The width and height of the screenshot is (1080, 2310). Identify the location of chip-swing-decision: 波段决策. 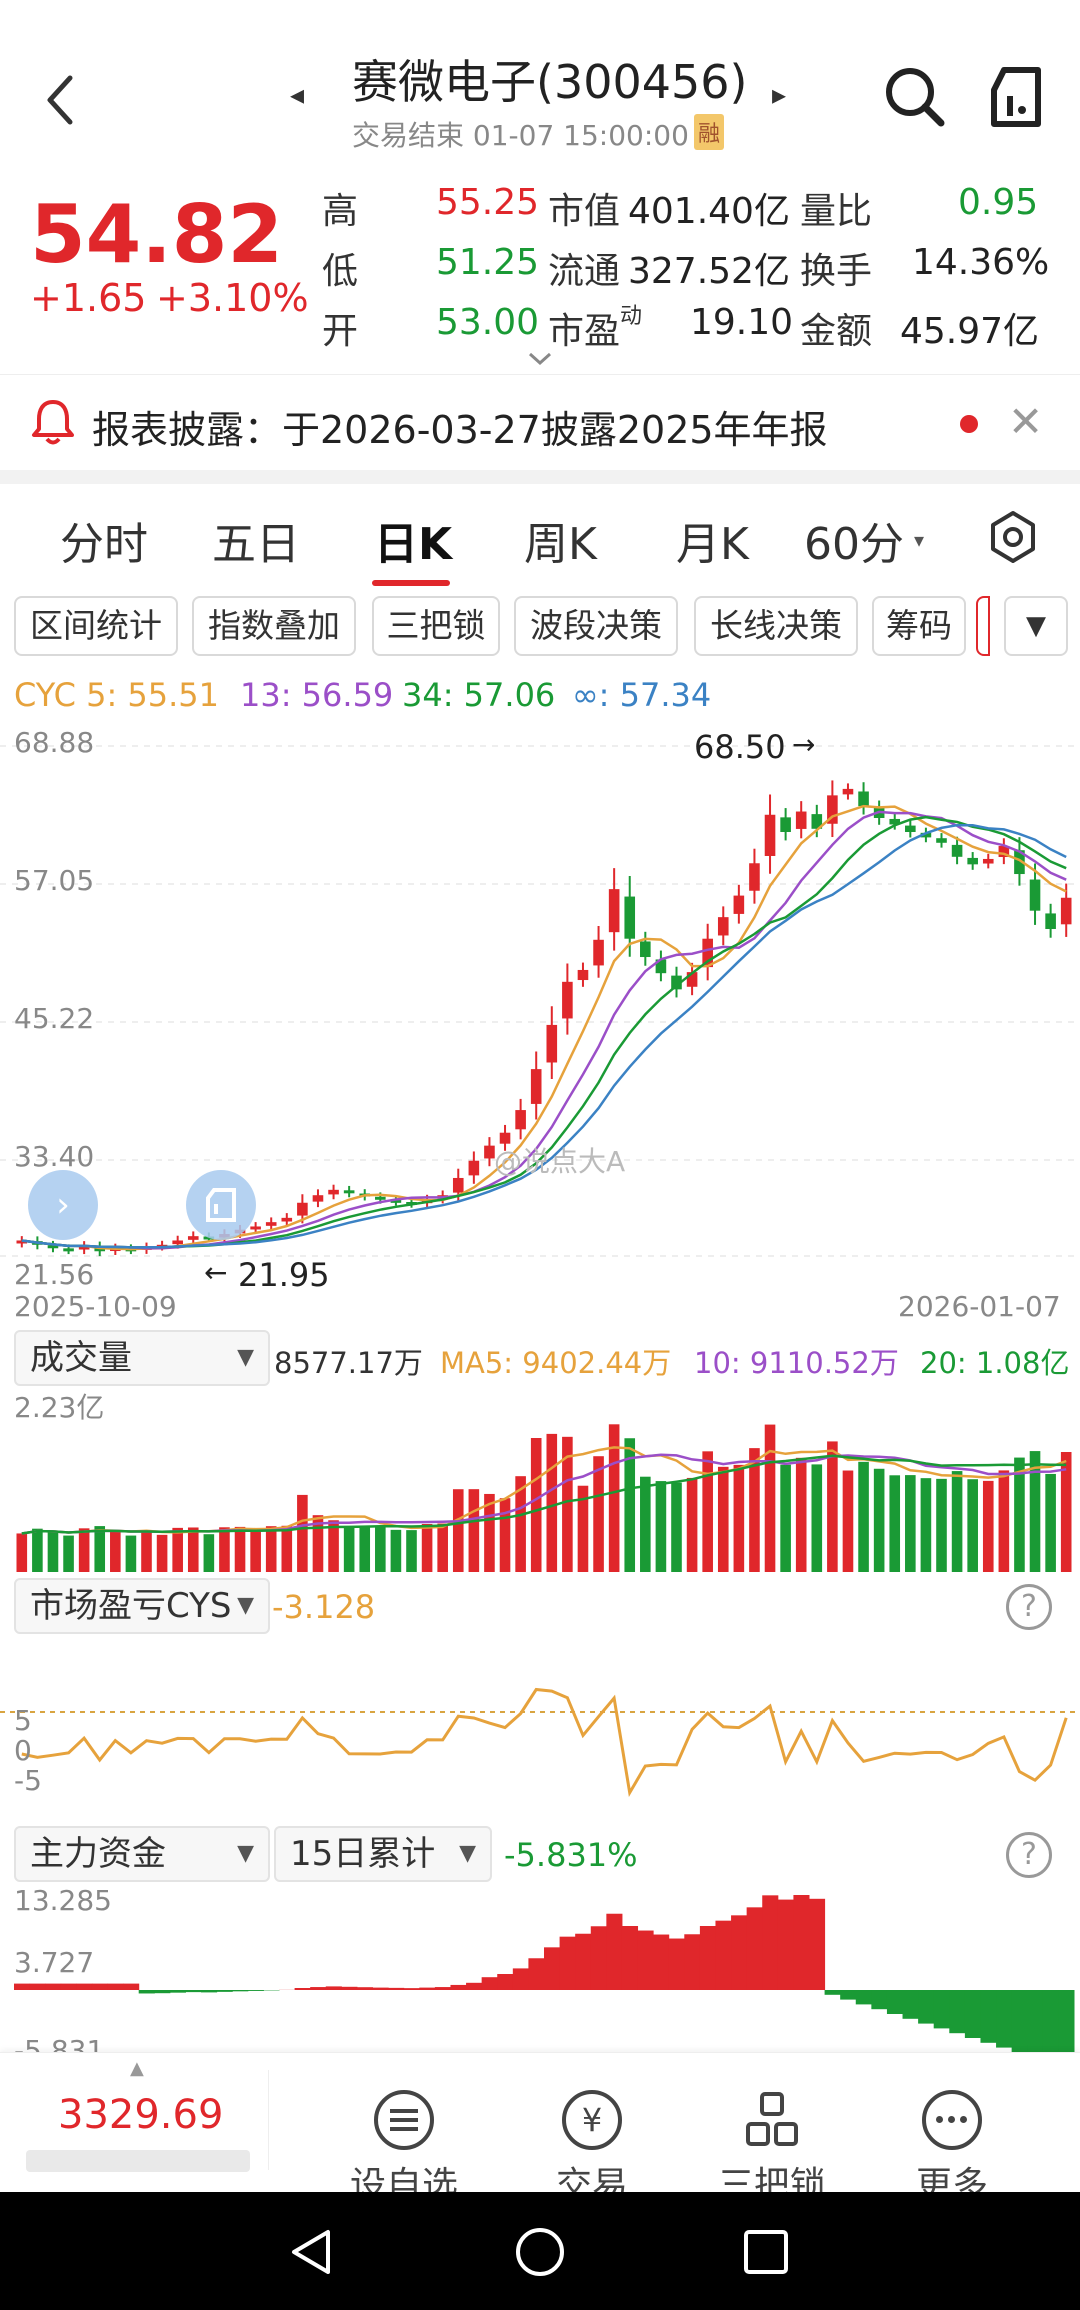
(596, 626).